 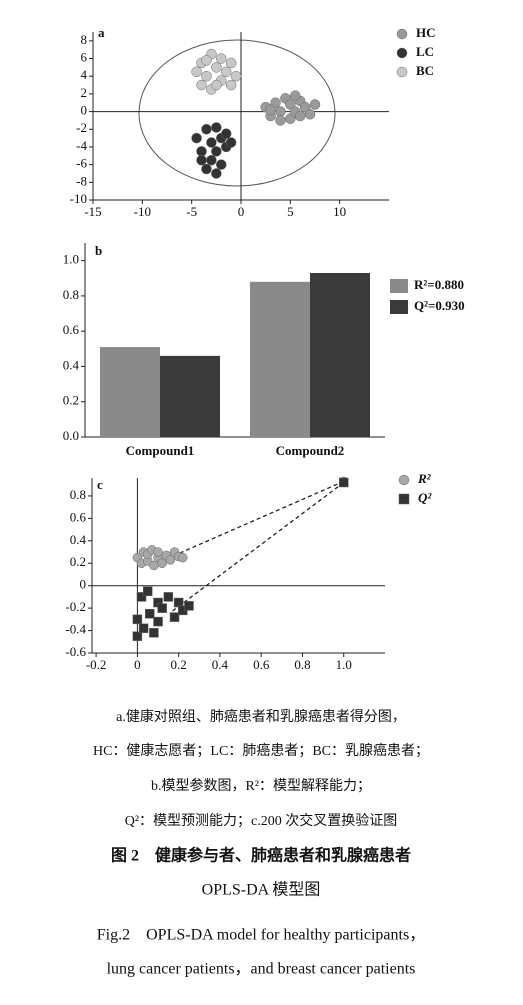 What do you see at coordinates (261, 716) in the screenshot?
I see `caption-line: a.健康对照组、肺癌患者和乳腺癌患者得分图，` at bounding box center [261, 716].